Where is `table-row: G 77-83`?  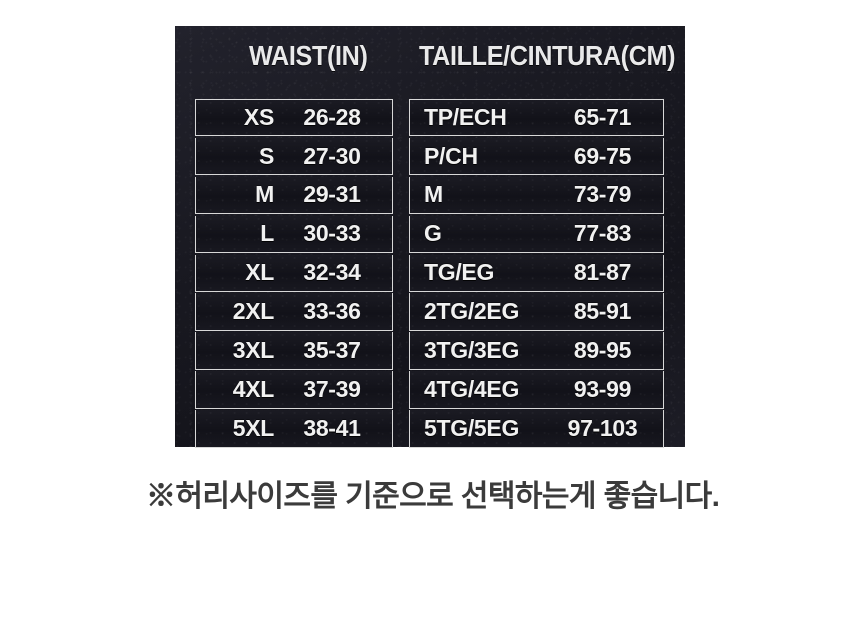 table-row: G 77-83 is located at coordinates (536, 234).